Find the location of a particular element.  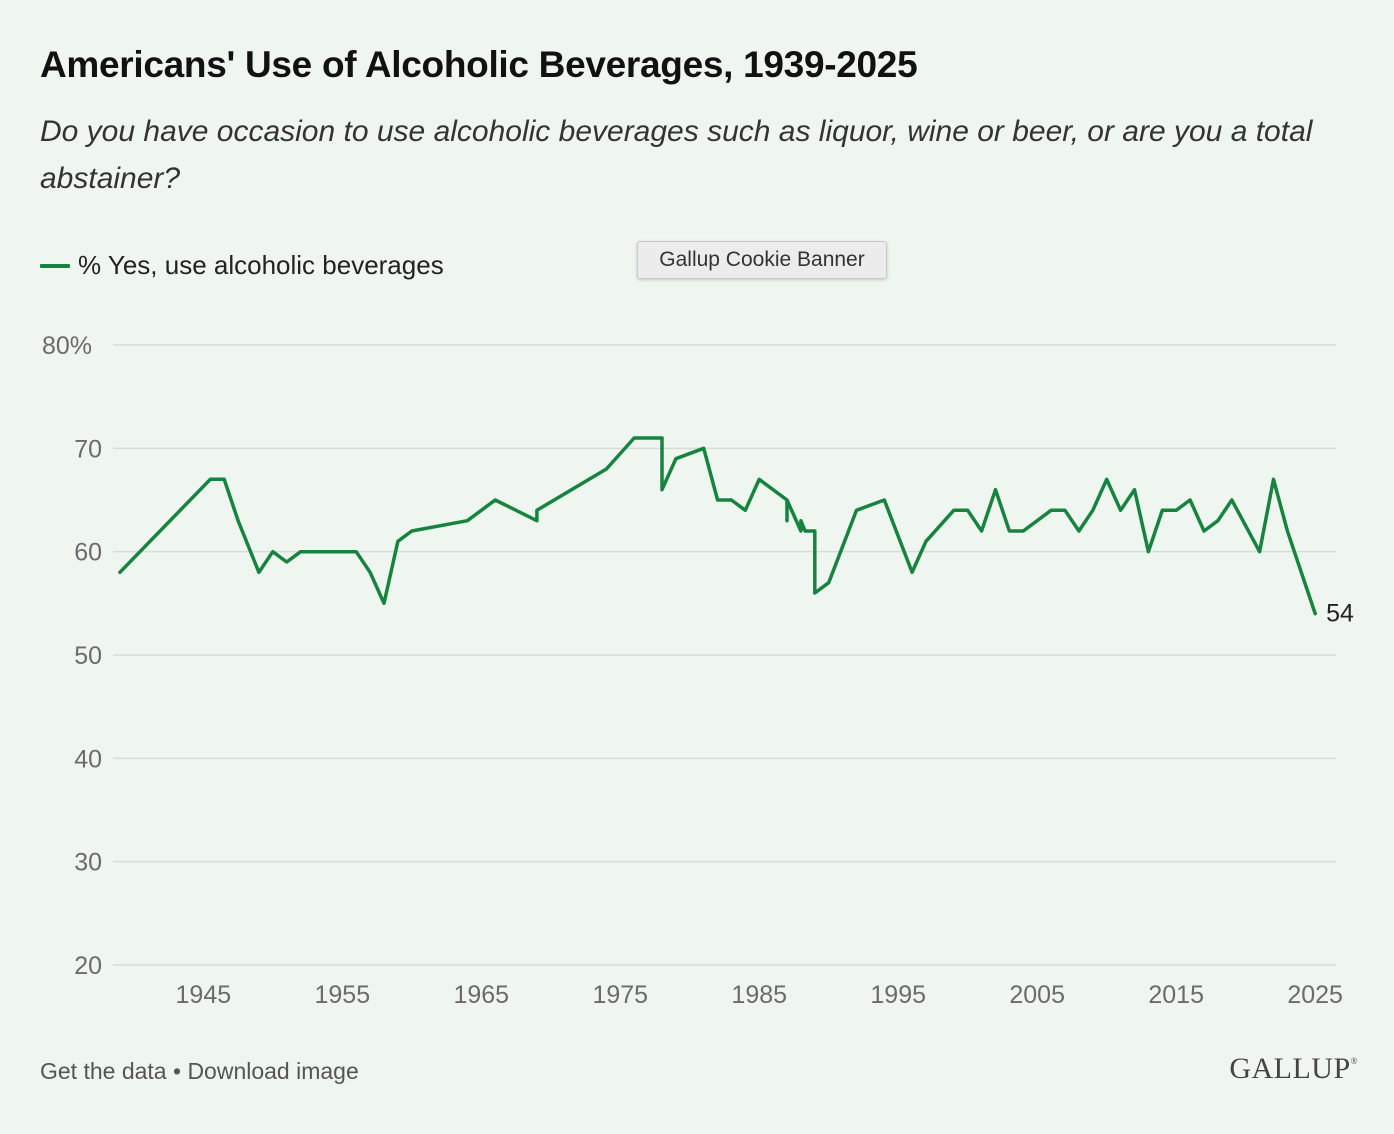

x-tick-label: 2005 is located at coordinates (1037, 995).